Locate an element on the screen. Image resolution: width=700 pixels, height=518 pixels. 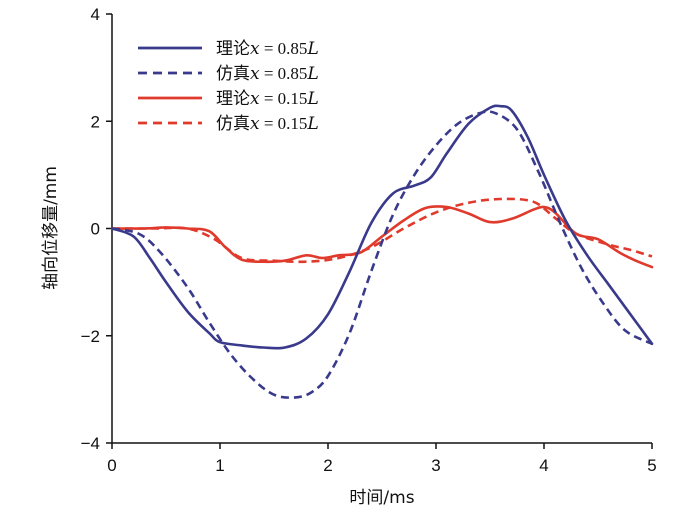
legend-label-2: 仿真x = 0.85L is located at coordinates (267, 74).